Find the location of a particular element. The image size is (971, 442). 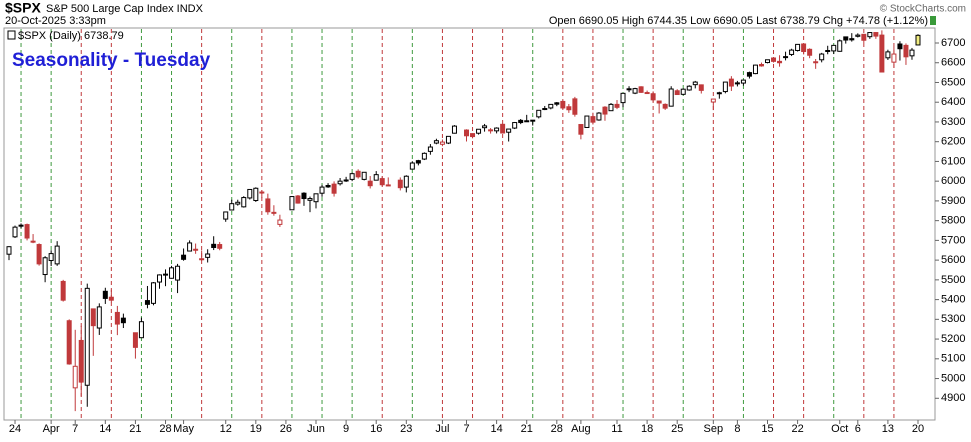

x-tick-label: Sep is located at coordinates (714, 429).